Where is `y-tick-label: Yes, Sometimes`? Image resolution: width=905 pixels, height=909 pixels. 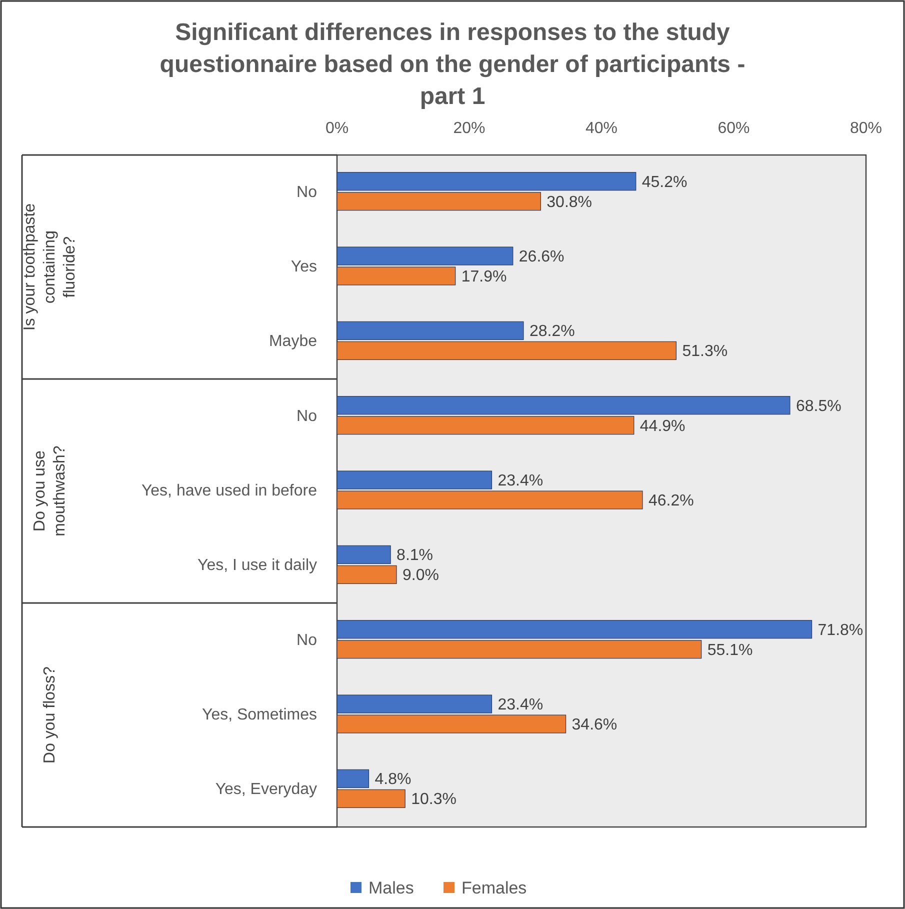
y-tick-label: Yes, Sometimes is located at coordinates (259, 715).